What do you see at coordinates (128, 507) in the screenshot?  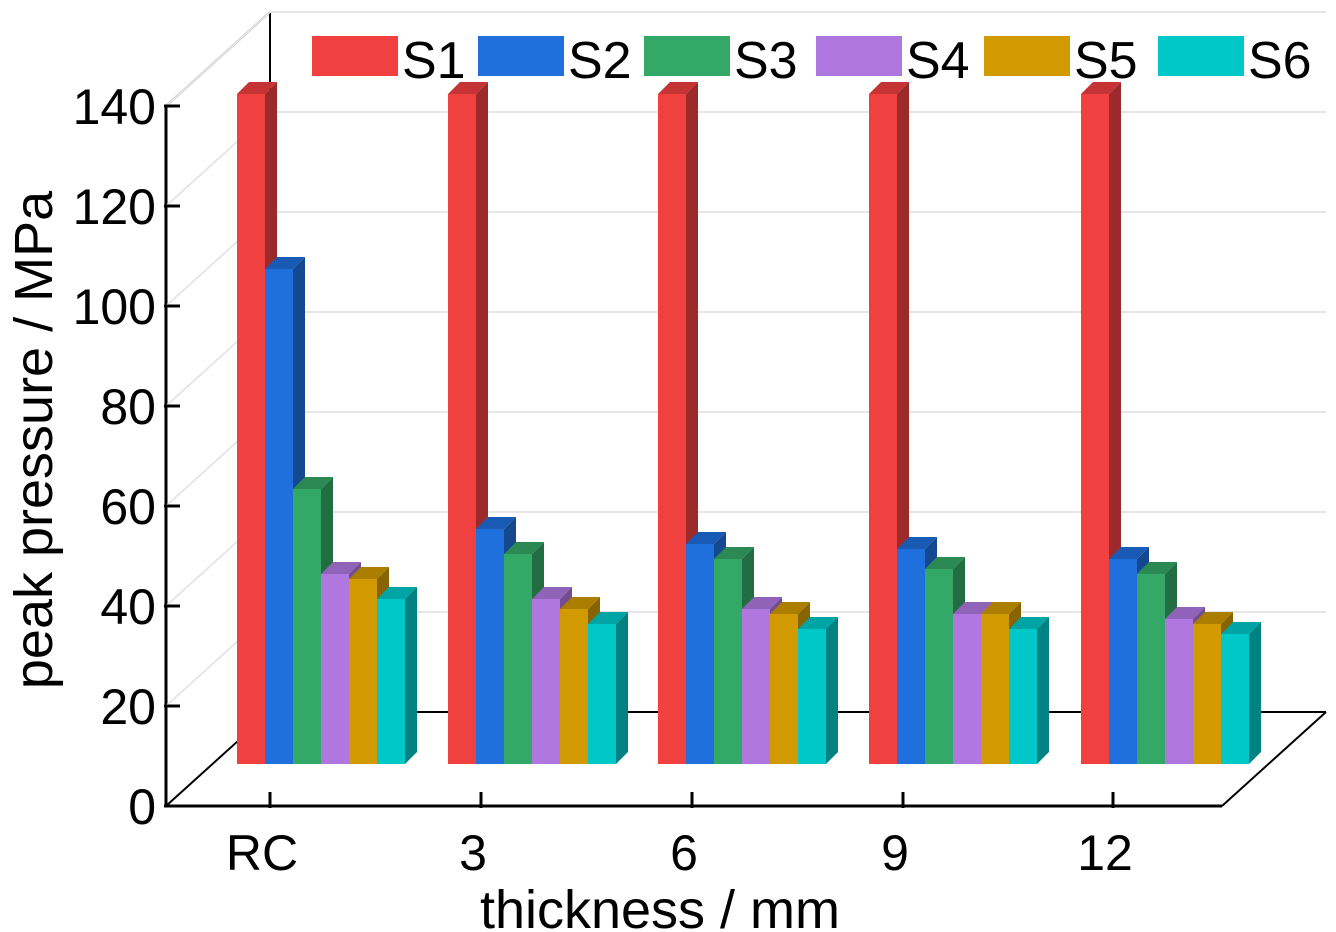 I see `y-tick-label-60: 60` at bounding box center [128, 507].